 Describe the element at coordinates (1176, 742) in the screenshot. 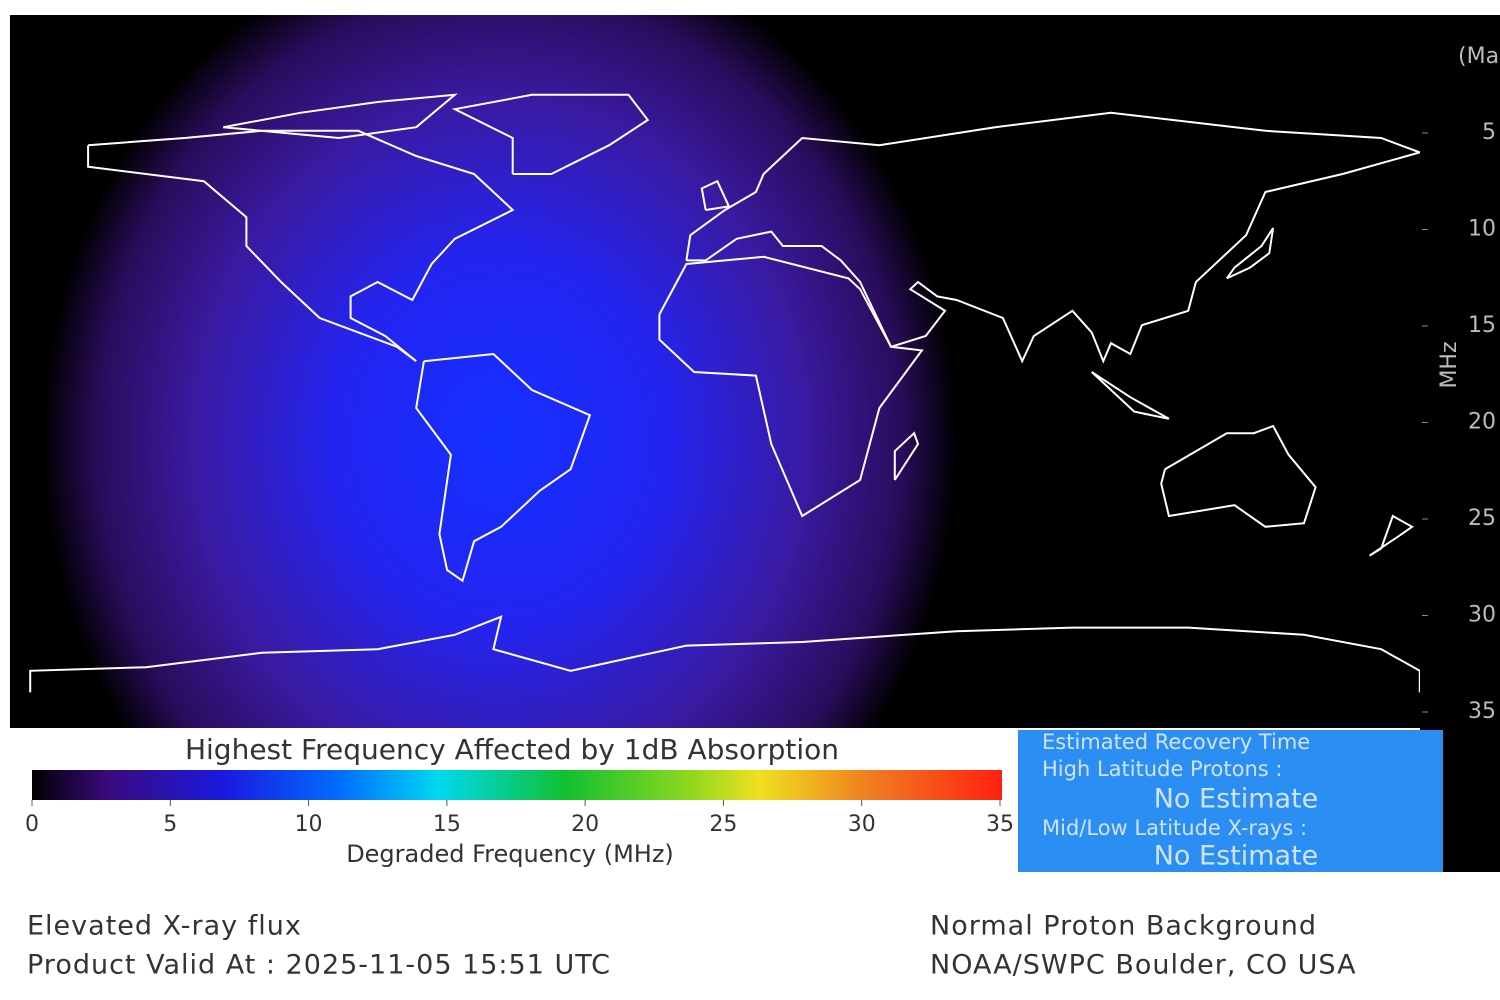

I see `recovery-title: Estimated Recovery Time` at that location.